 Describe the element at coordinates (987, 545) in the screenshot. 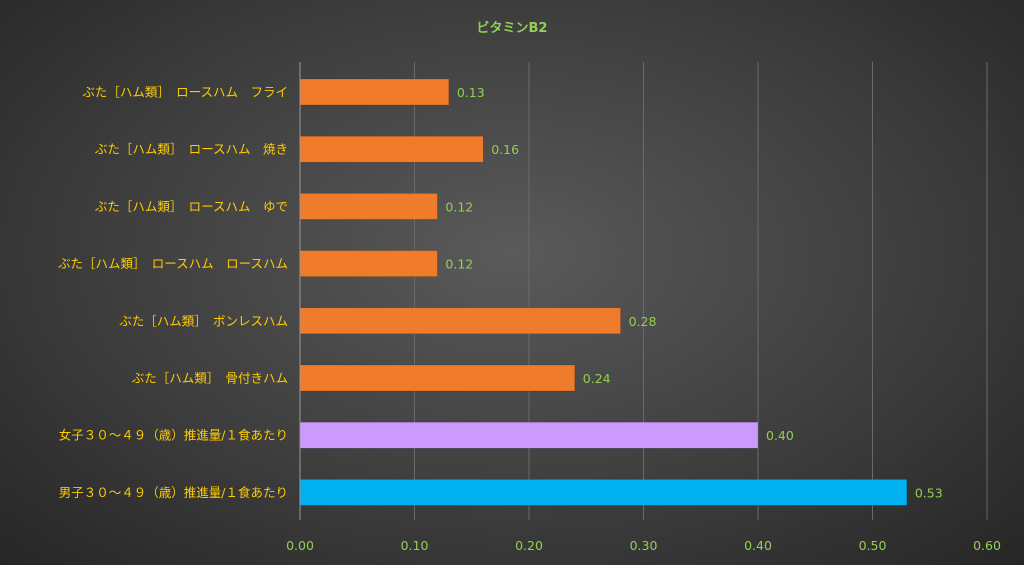

I see `x-tick-label: 0.60` at that location.